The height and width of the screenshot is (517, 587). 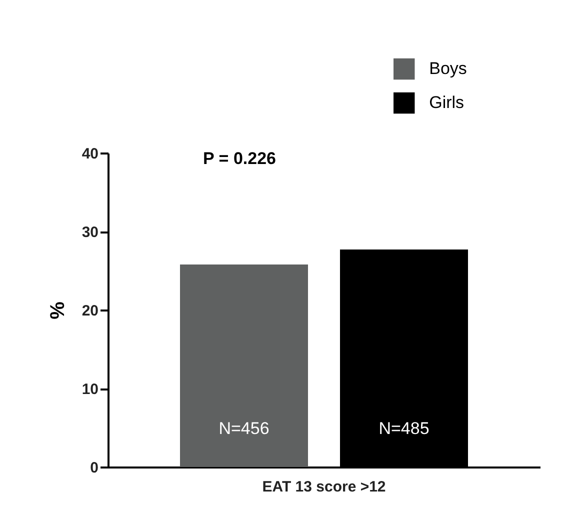 I want to click on y-tick-label: 0, so click(x=94, y=468).